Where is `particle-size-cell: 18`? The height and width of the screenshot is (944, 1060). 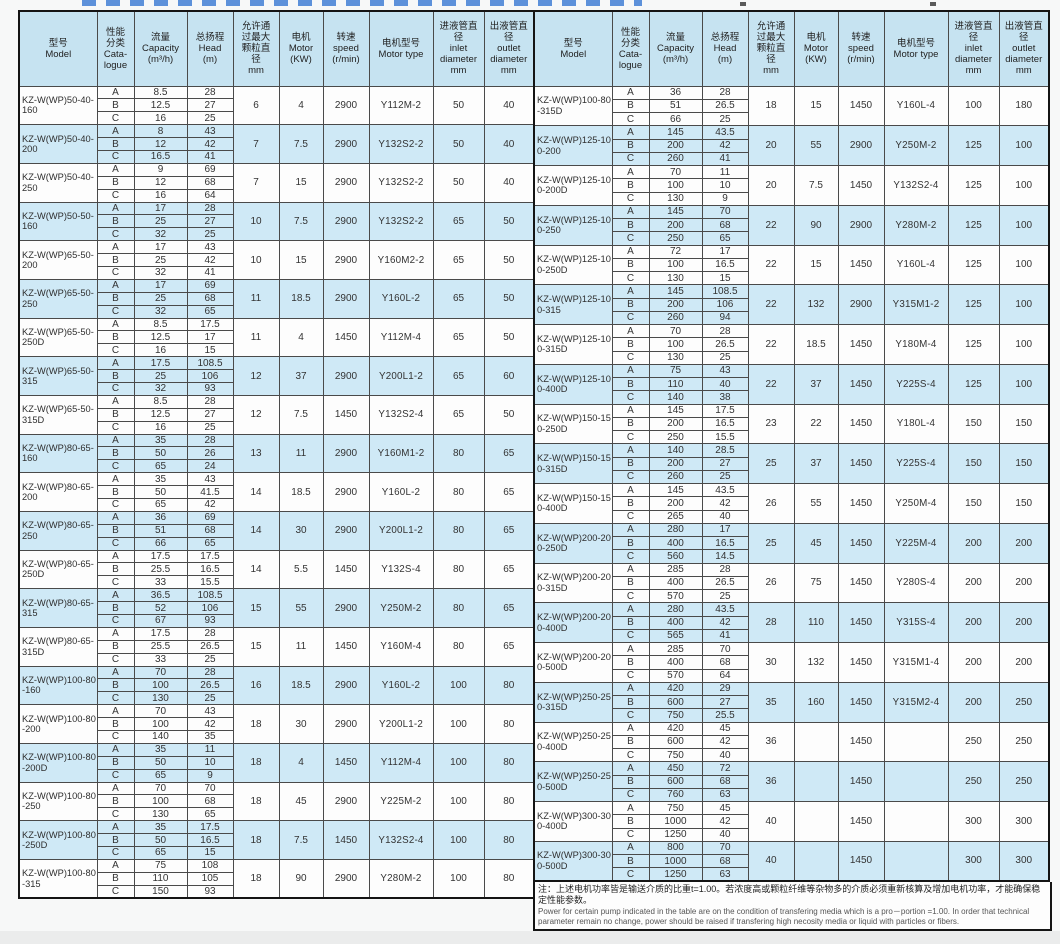 particle-size-cell: 18 is located at coordinates (771, 106).